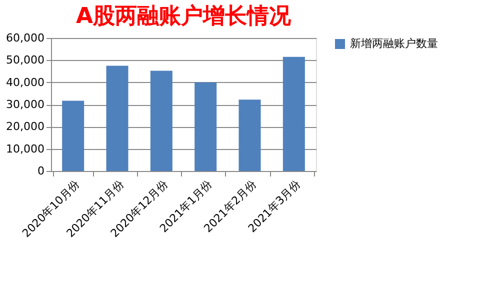 The width and height of the screenshot is (483, 291). Describe the element at coordinates (41, 171) in the screenshot. I see `y-tick-label: 0` at that location.